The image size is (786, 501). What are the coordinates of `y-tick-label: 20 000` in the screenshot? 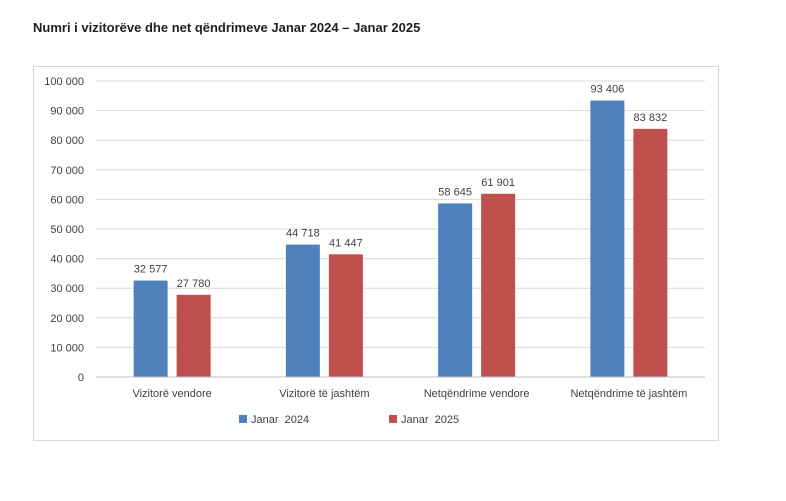 It's located at (67, 319).